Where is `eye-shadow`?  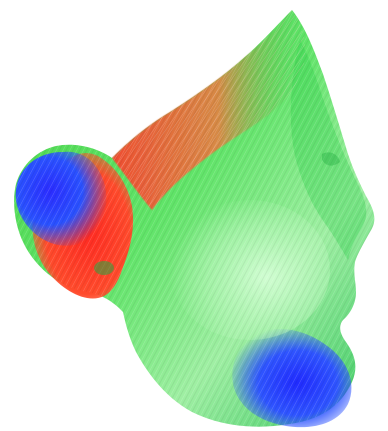
eye-shadow is located at coordinates (331, 159).